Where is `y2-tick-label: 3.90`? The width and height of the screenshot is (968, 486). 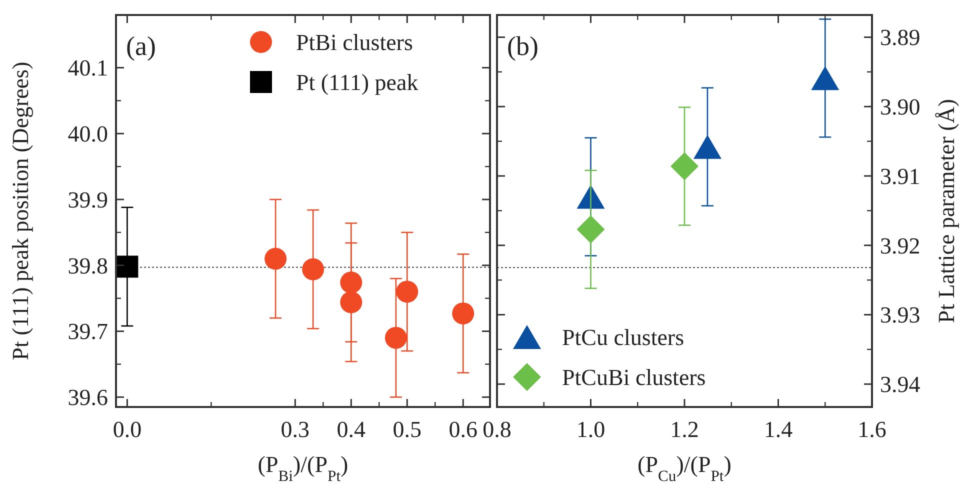 y2-tick-label: 3.90 is located at coordinates (900, 107).